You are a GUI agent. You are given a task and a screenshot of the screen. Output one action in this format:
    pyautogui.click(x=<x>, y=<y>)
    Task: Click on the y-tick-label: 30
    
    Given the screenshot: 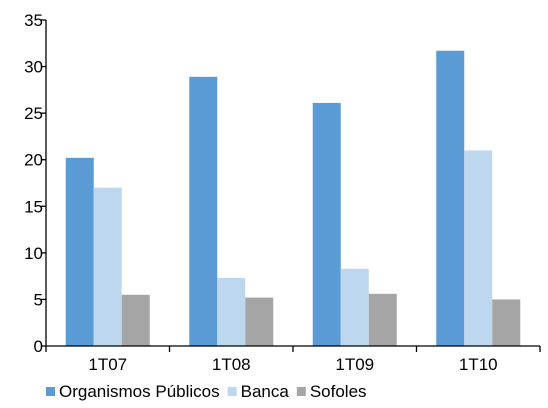 What is the action you would take?
    pyautogui.click(x=33, y=67)
    